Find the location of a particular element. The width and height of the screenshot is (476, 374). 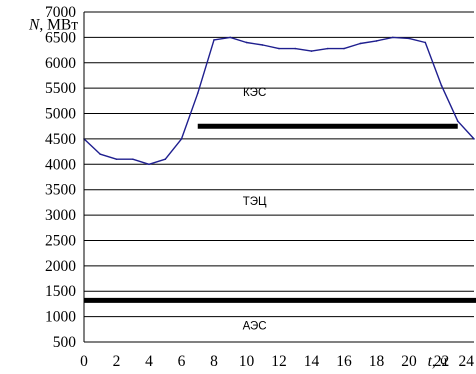

y-tick-label-2000: 2000 is located at coordinates (60, 266).